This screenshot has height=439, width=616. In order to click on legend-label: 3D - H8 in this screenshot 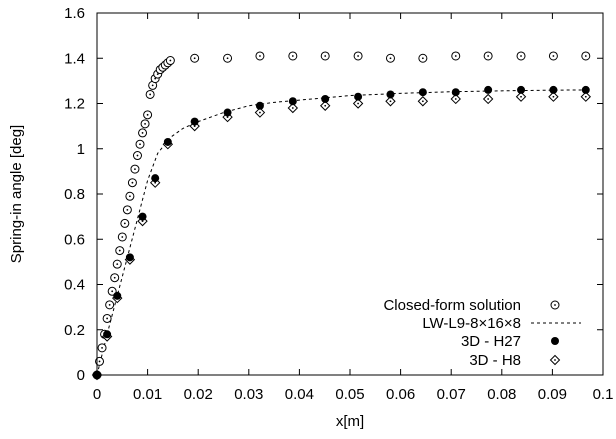, I will do `click(495, 360)`.